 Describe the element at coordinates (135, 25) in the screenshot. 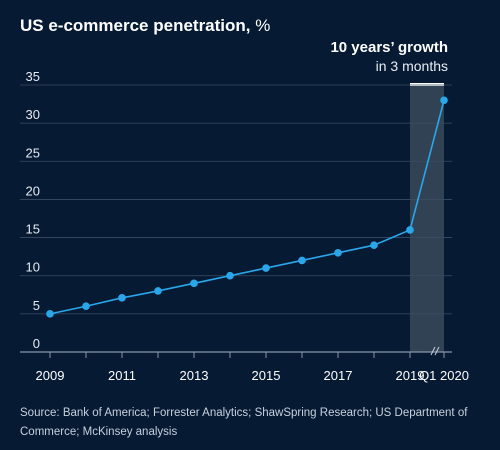

I see `chart-title-text: US e-commerce penetration,` at that location.